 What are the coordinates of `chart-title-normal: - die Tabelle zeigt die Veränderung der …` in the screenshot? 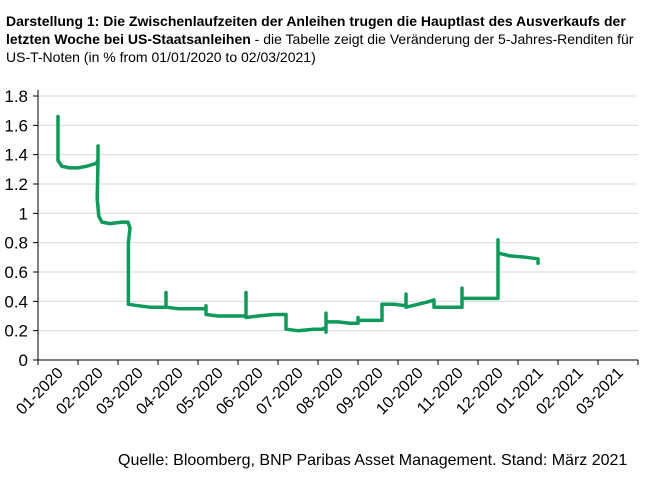 It's located at (320, 48).